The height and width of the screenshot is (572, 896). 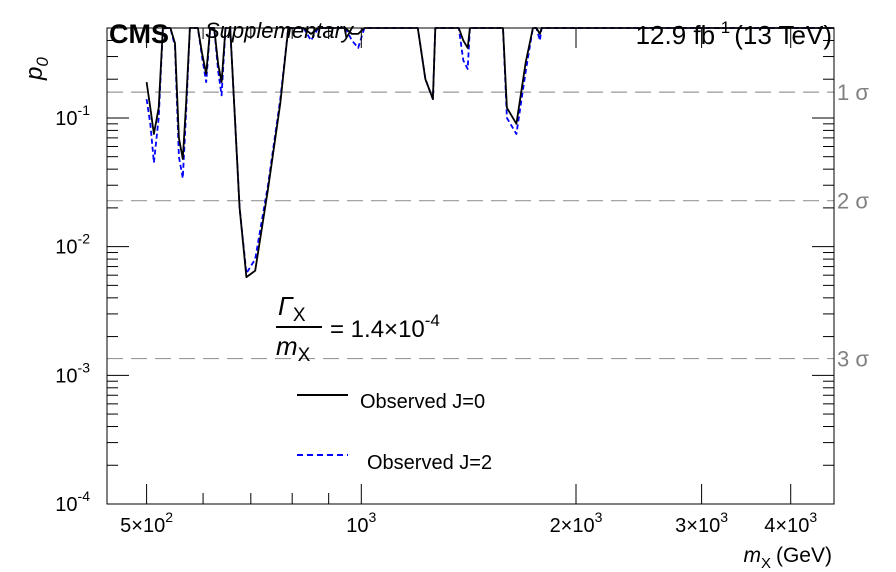 What do you see at coordinates (42, 62) in the screenshot?
I see `y-axis-subscript: 0` at bounding box center [42, 62].